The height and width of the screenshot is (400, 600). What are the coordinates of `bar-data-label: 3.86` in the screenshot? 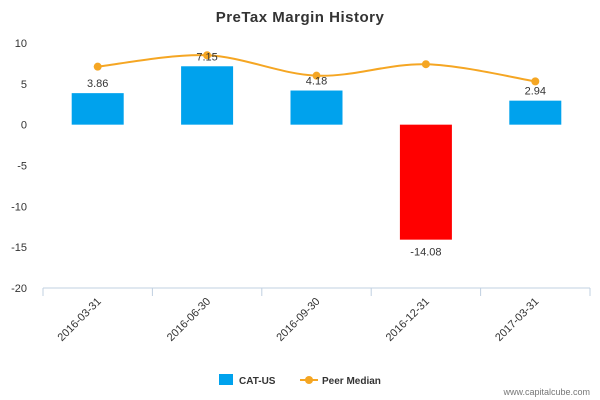 It's located at (97, 84).